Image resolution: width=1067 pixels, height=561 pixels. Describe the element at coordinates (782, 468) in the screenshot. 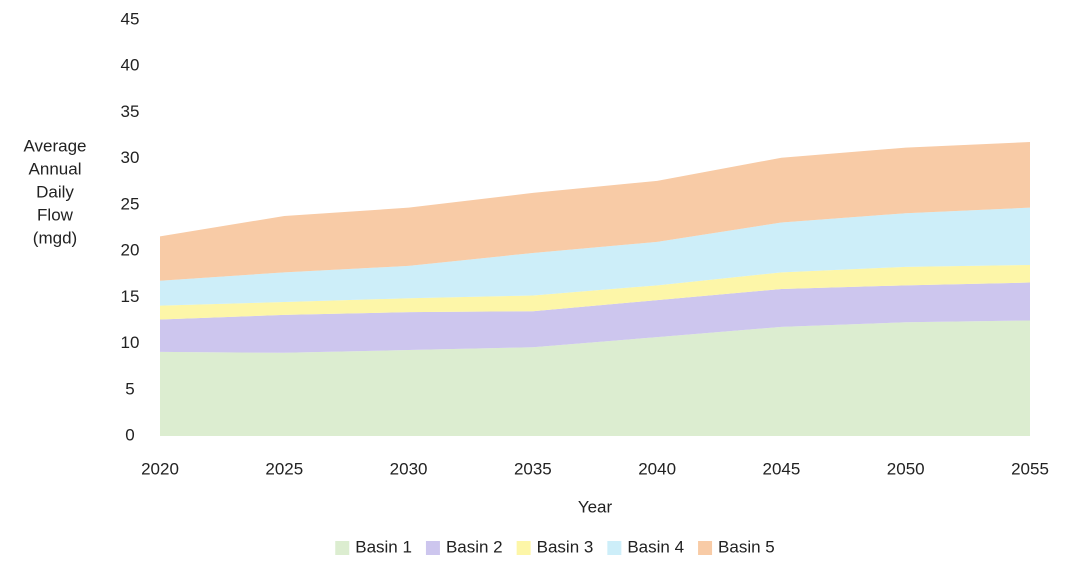

I see `x-tick-label: 2045` at that location.